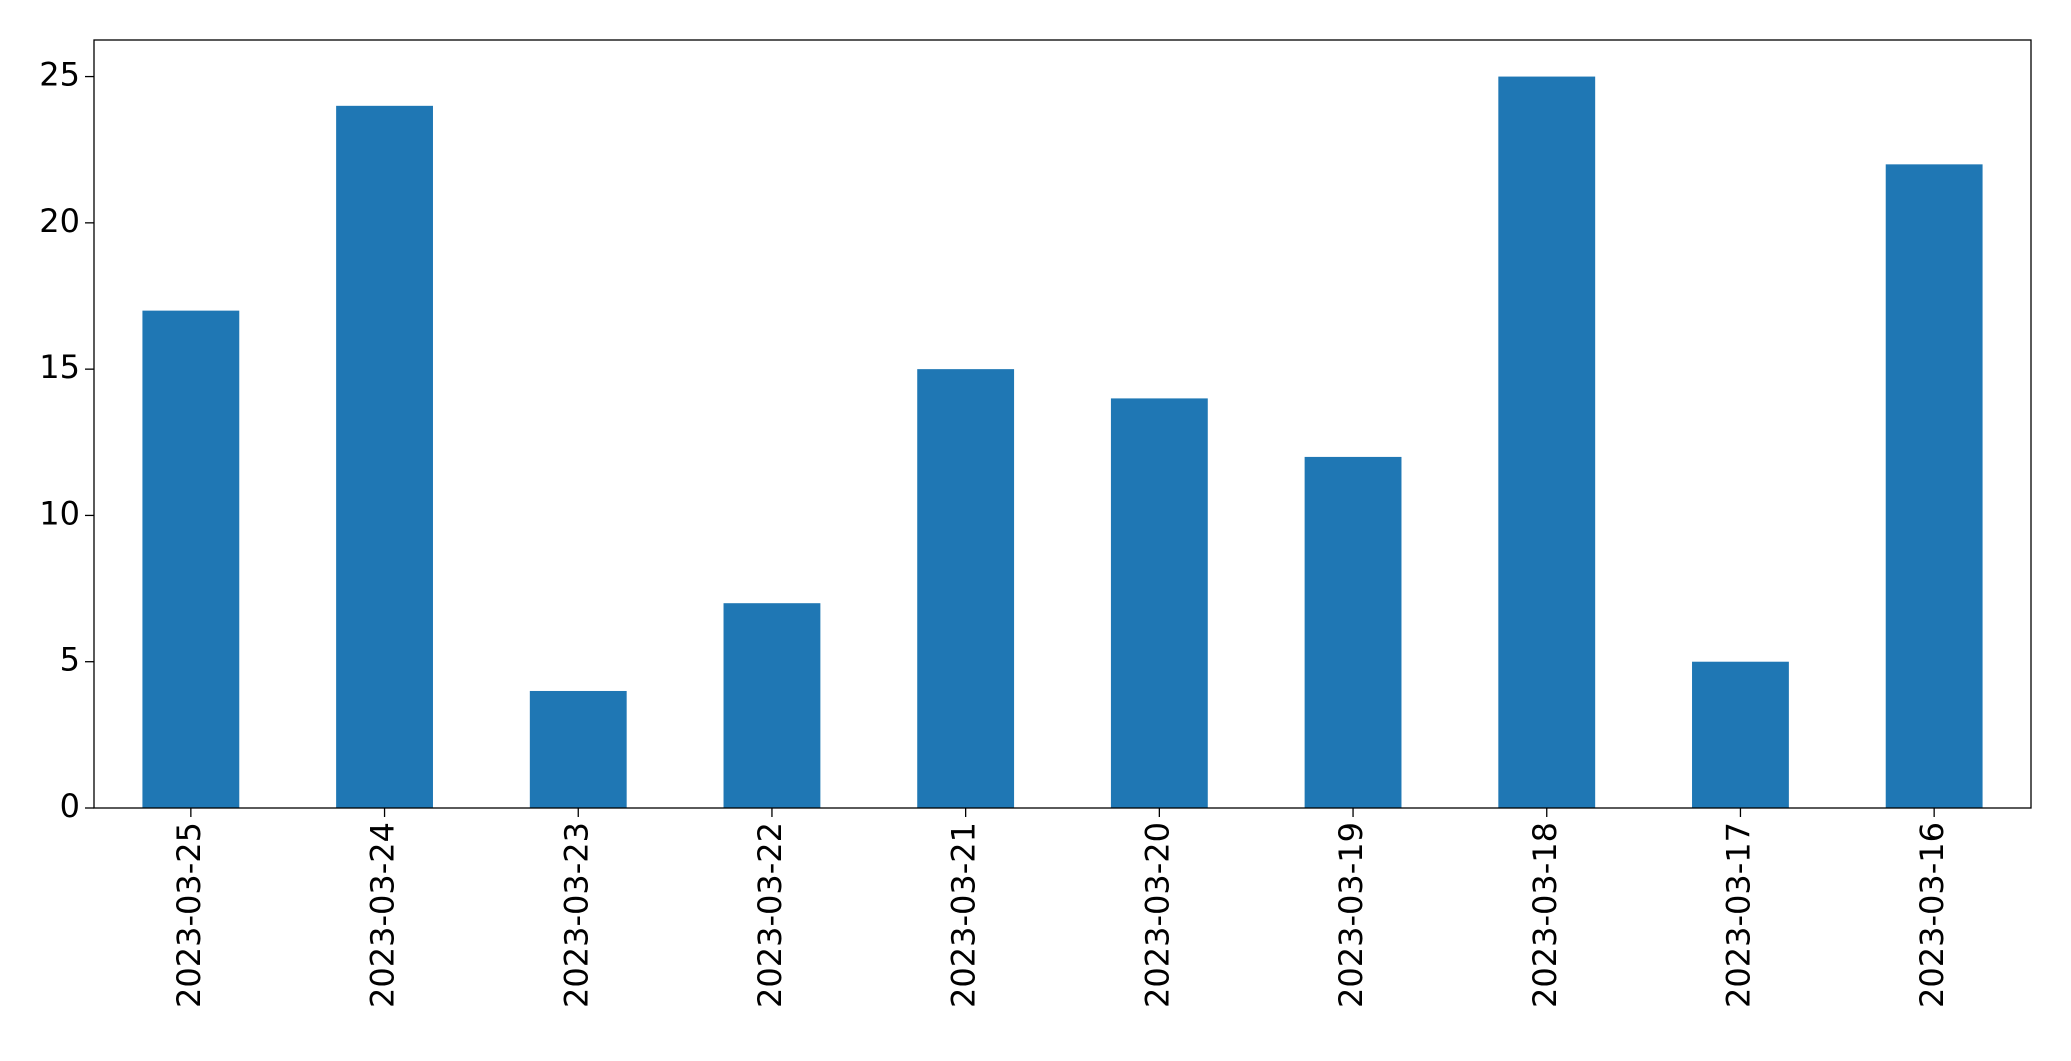  Describe the element at coordinates (59, 75) in the screenshot. I see `y-tick-label: 25` at that location.